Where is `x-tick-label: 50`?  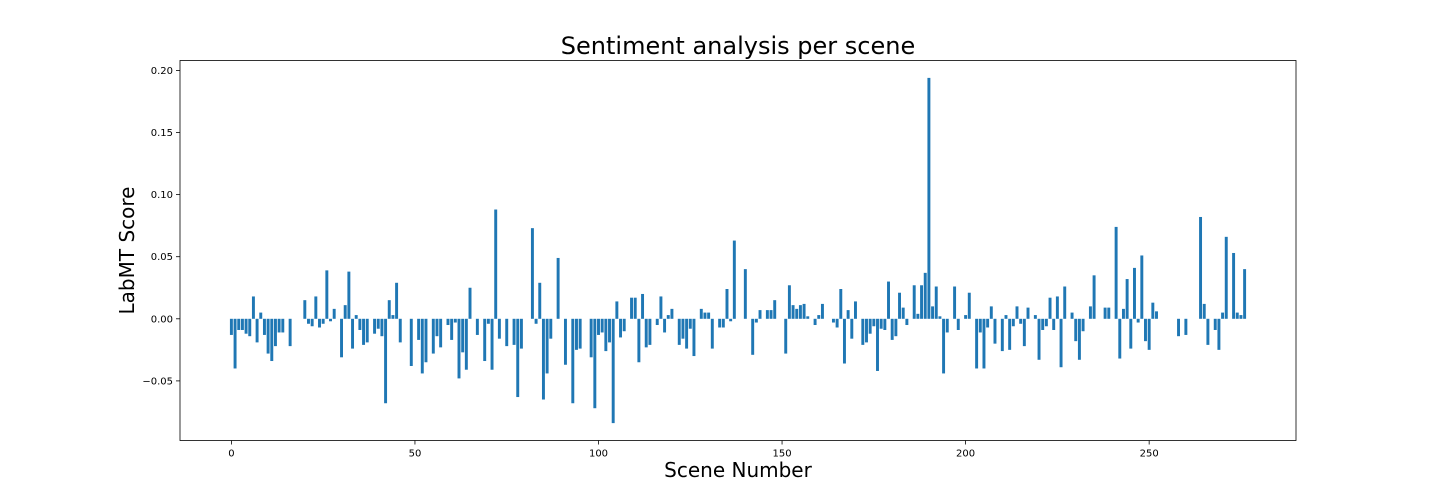
x-tick-label: 50 is located at coordinates (415, 454).